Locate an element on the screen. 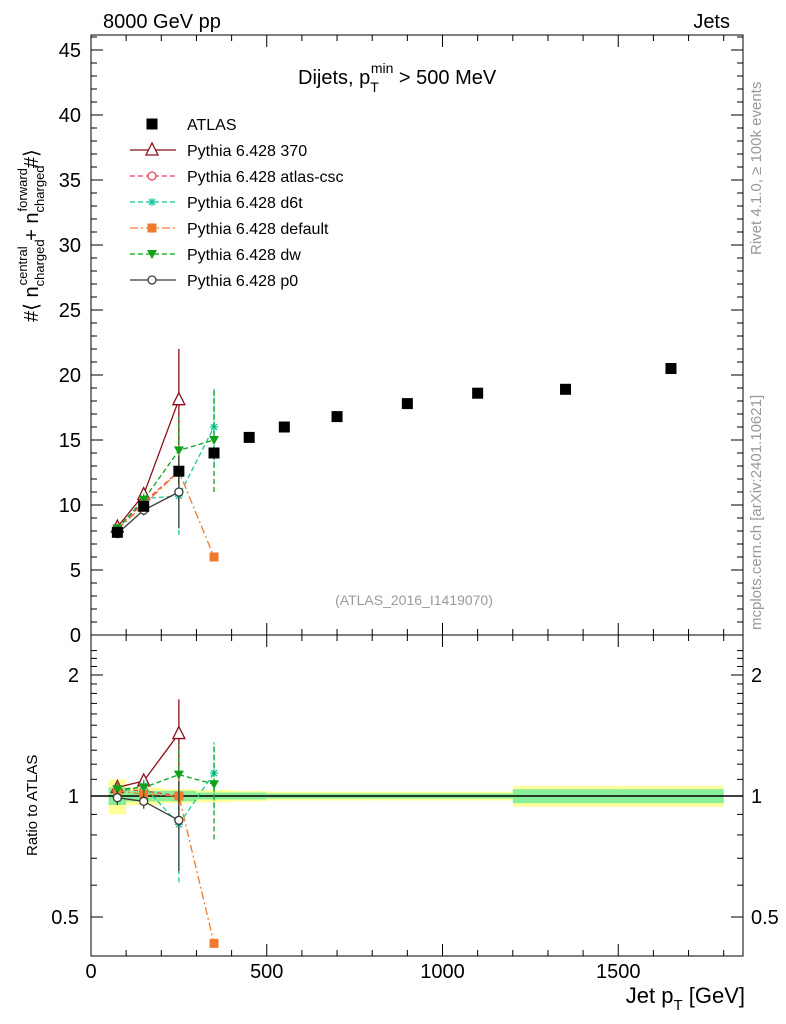  ratio-y-tick-label-right: 2 is located at coordinates (756, 676).